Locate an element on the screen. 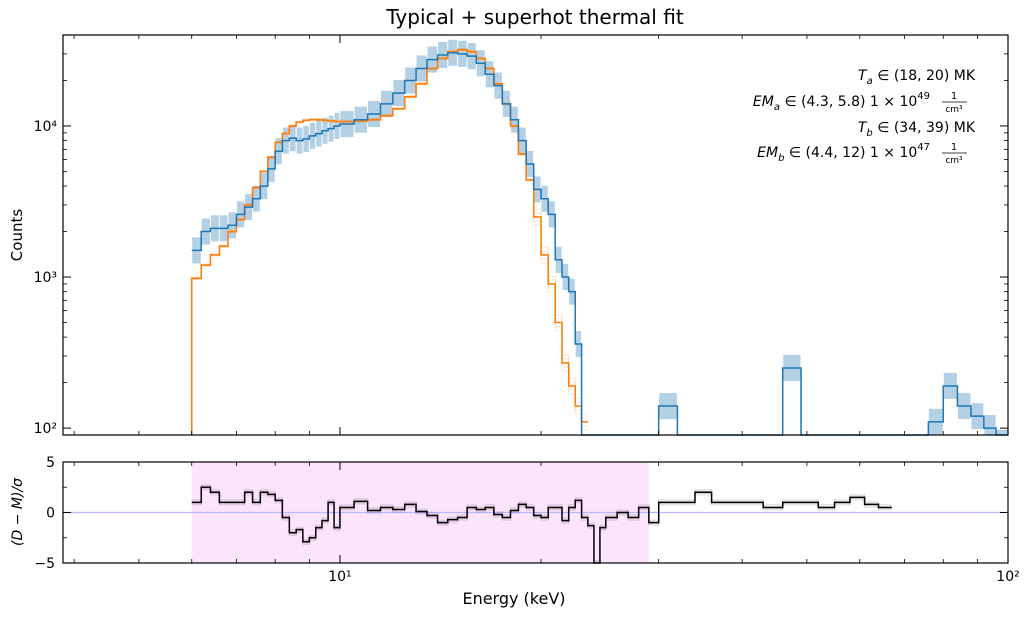 This screenshot has height=617, width=1030. x-tick-label: 10¹ is located at coordinates (339, 577).